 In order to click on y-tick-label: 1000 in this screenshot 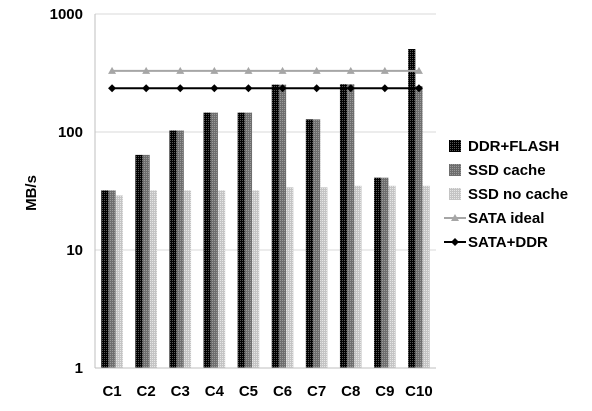, I will do `click(66, 14)`.